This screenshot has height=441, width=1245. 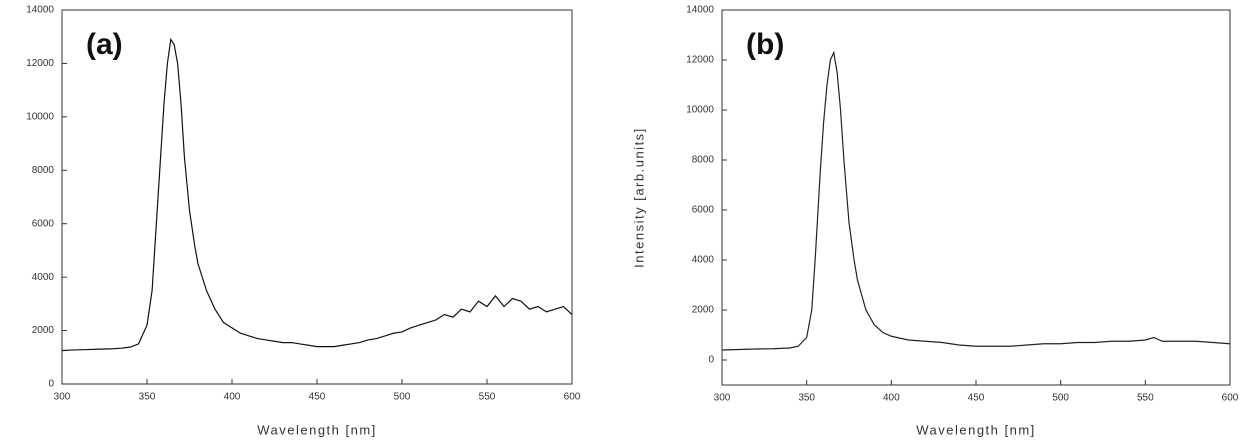 What do you see at coordinates (638, 197) in the screenshot?
I see `y-axis-label: Intensity [arb.units]` at bounding box center [638, 197].